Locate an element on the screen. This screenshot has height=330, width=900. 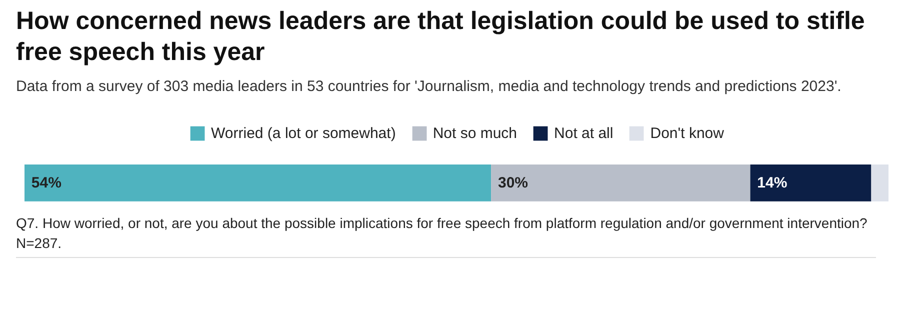
legend-label: Not at all is located at coordinates (584, 133).